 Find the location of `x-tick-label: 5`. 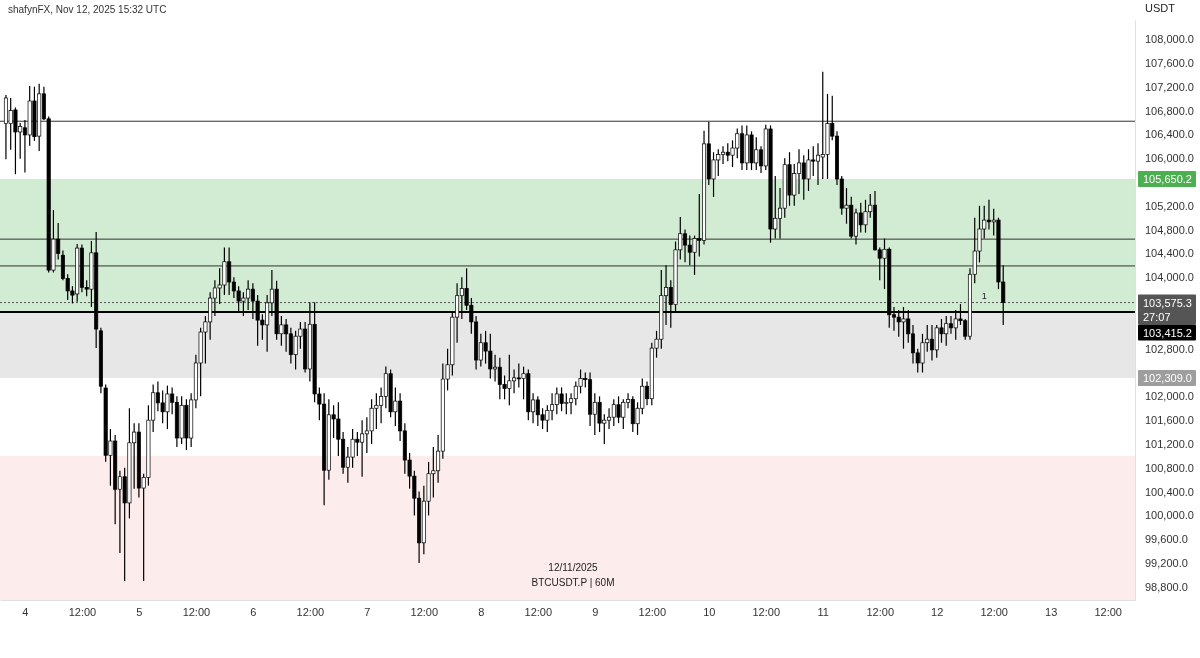

x-tick-label: 5 is located at coordinates (139, 611).